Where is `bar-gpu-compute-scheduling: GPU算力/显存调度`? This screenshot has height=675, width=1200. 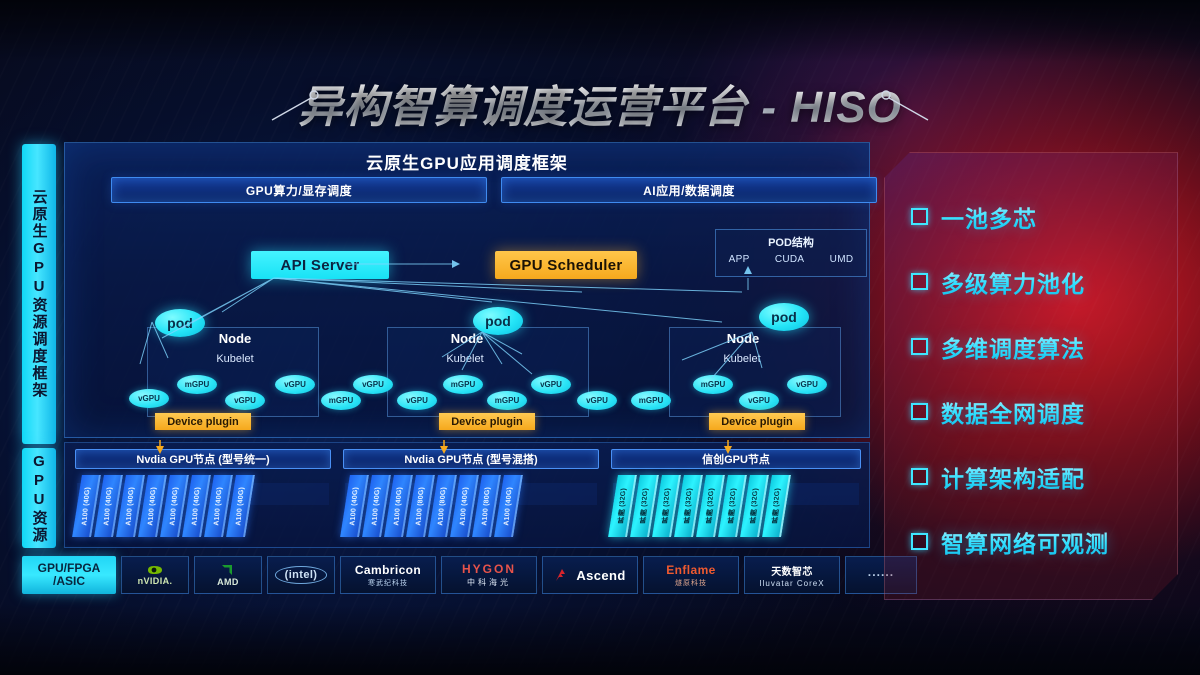
bar-gpu-compute-scheduling: GPU算力/显存调度 is located at coordinates (299, 190).